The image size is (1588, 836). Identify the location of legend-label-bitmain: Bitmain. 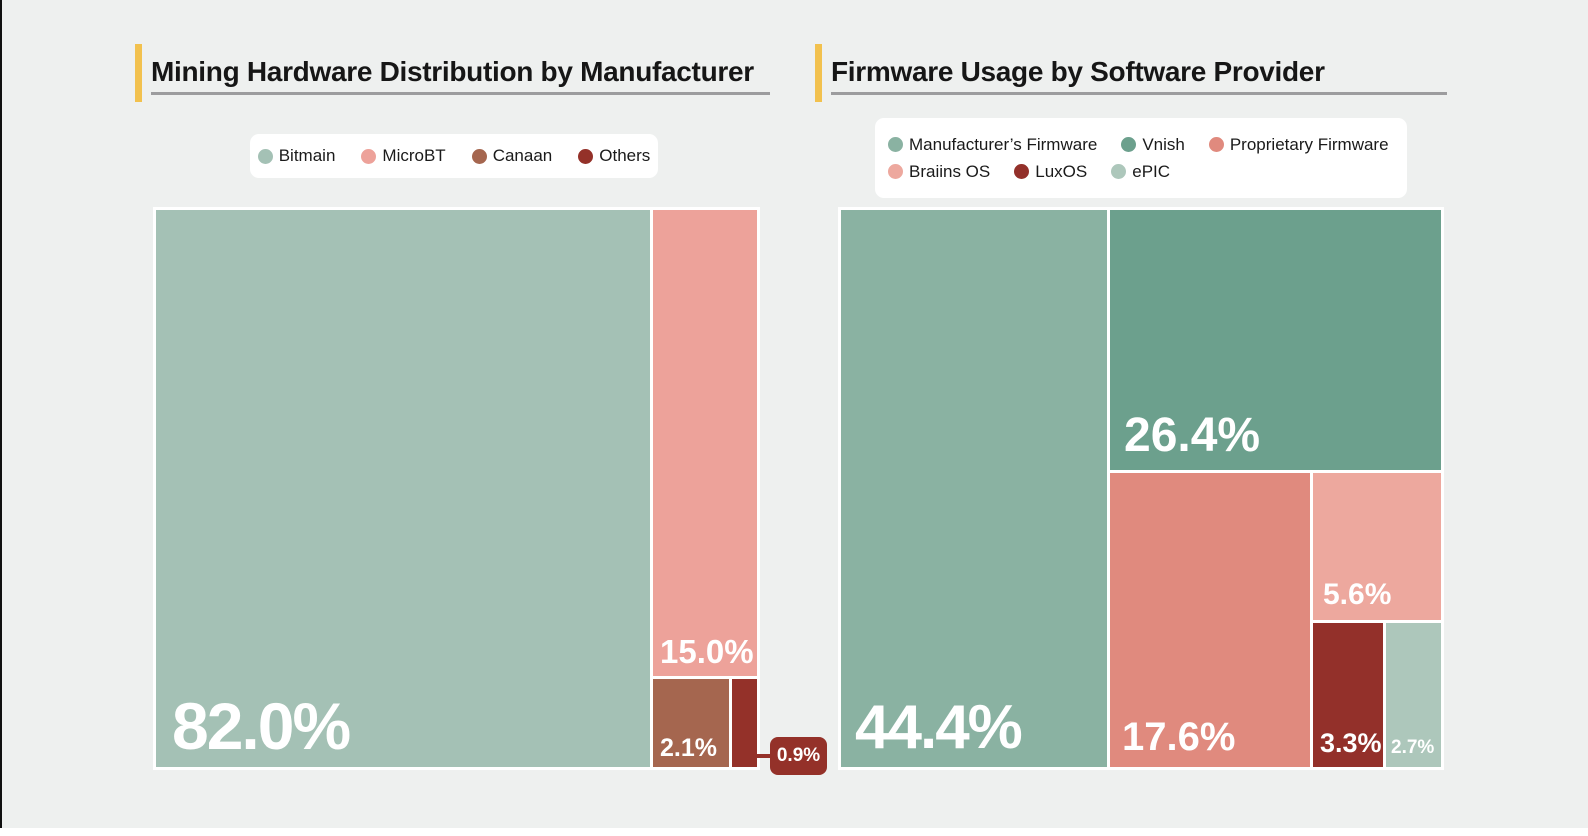
(307, 155).